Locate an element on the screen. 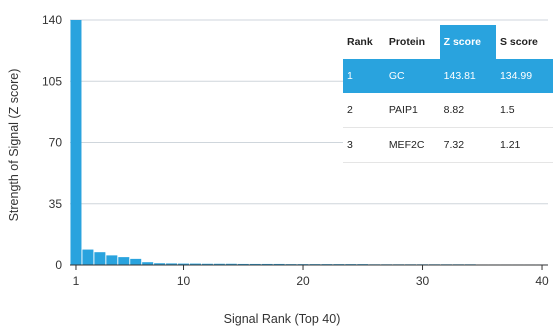 The image size is (553, 331). z-score-cell: 143.81 is located at coordinates (467, 76).